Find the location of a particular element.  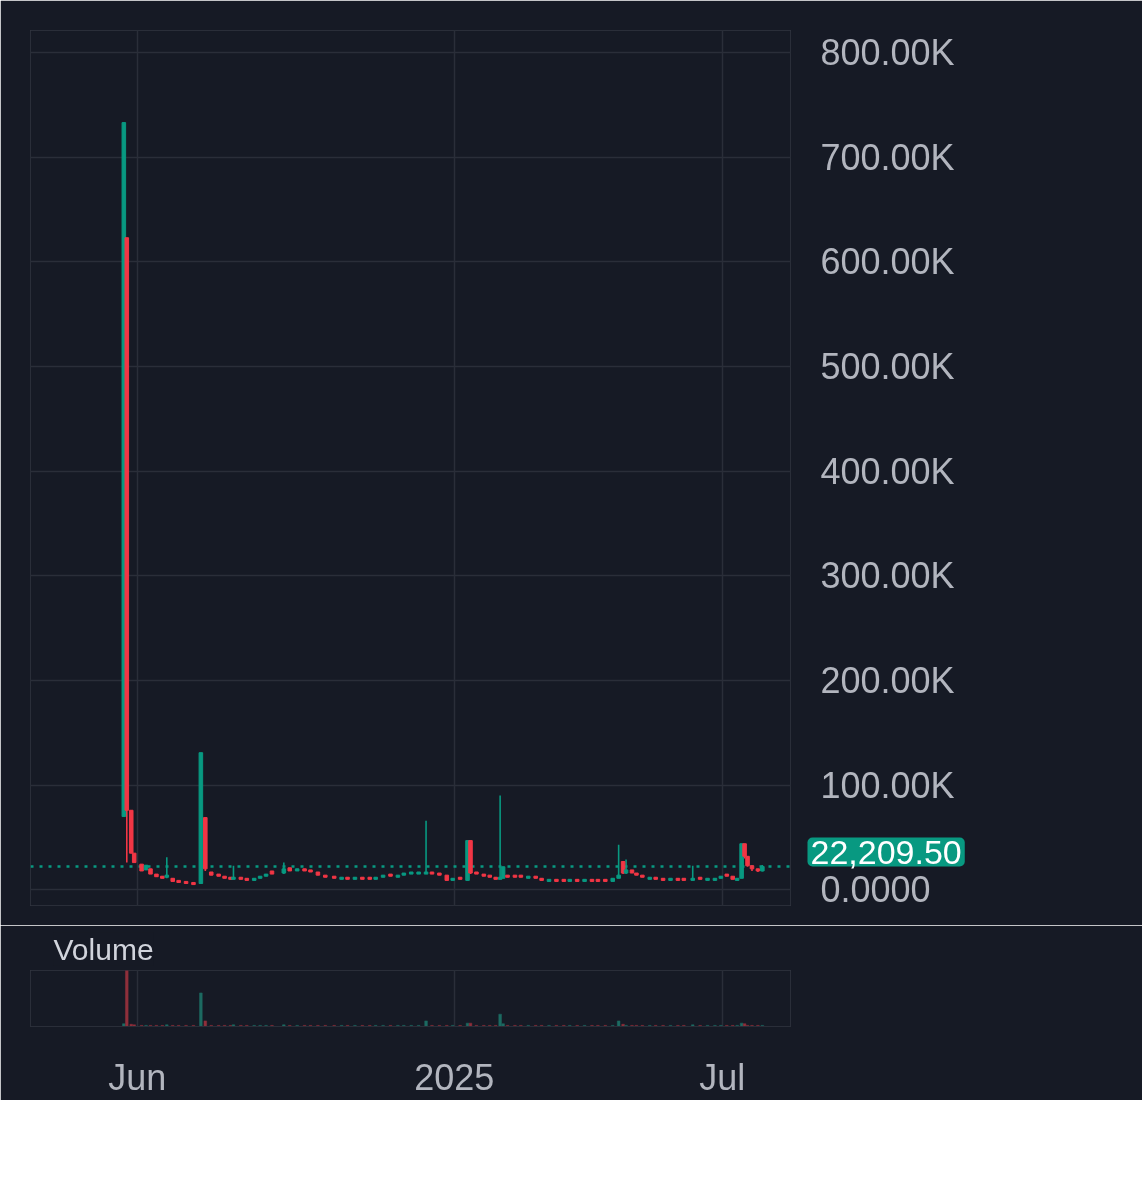

y-tick-label: 0.0000 is located at coordinates (875, 890).